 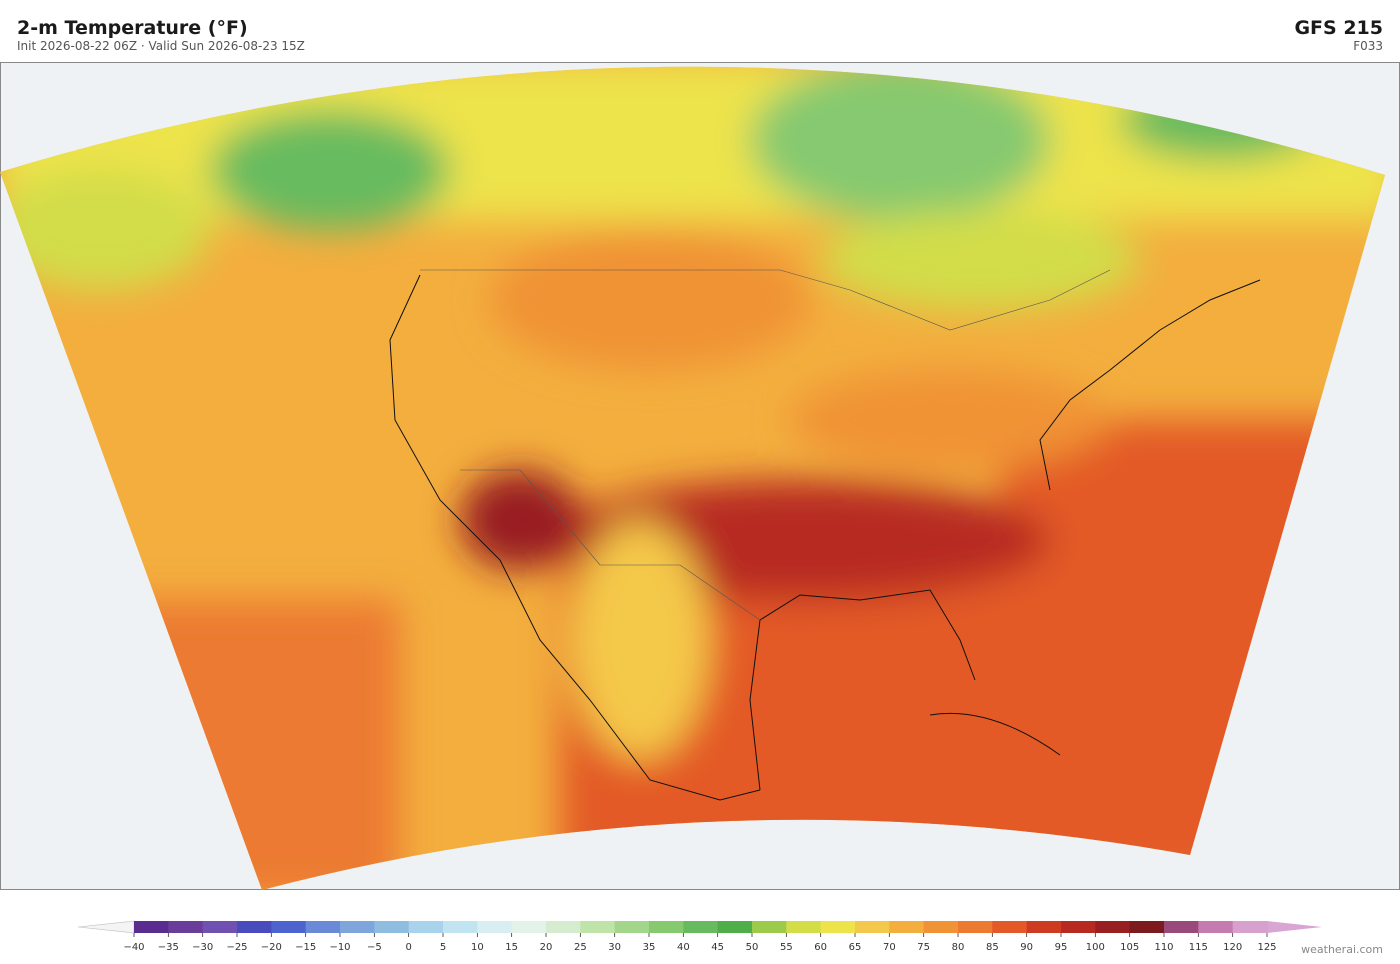 What do you see at coordinates (1368, 46) in the screenshot?
I see `forecast-hour: F033` at bounding box center [1368, 46].